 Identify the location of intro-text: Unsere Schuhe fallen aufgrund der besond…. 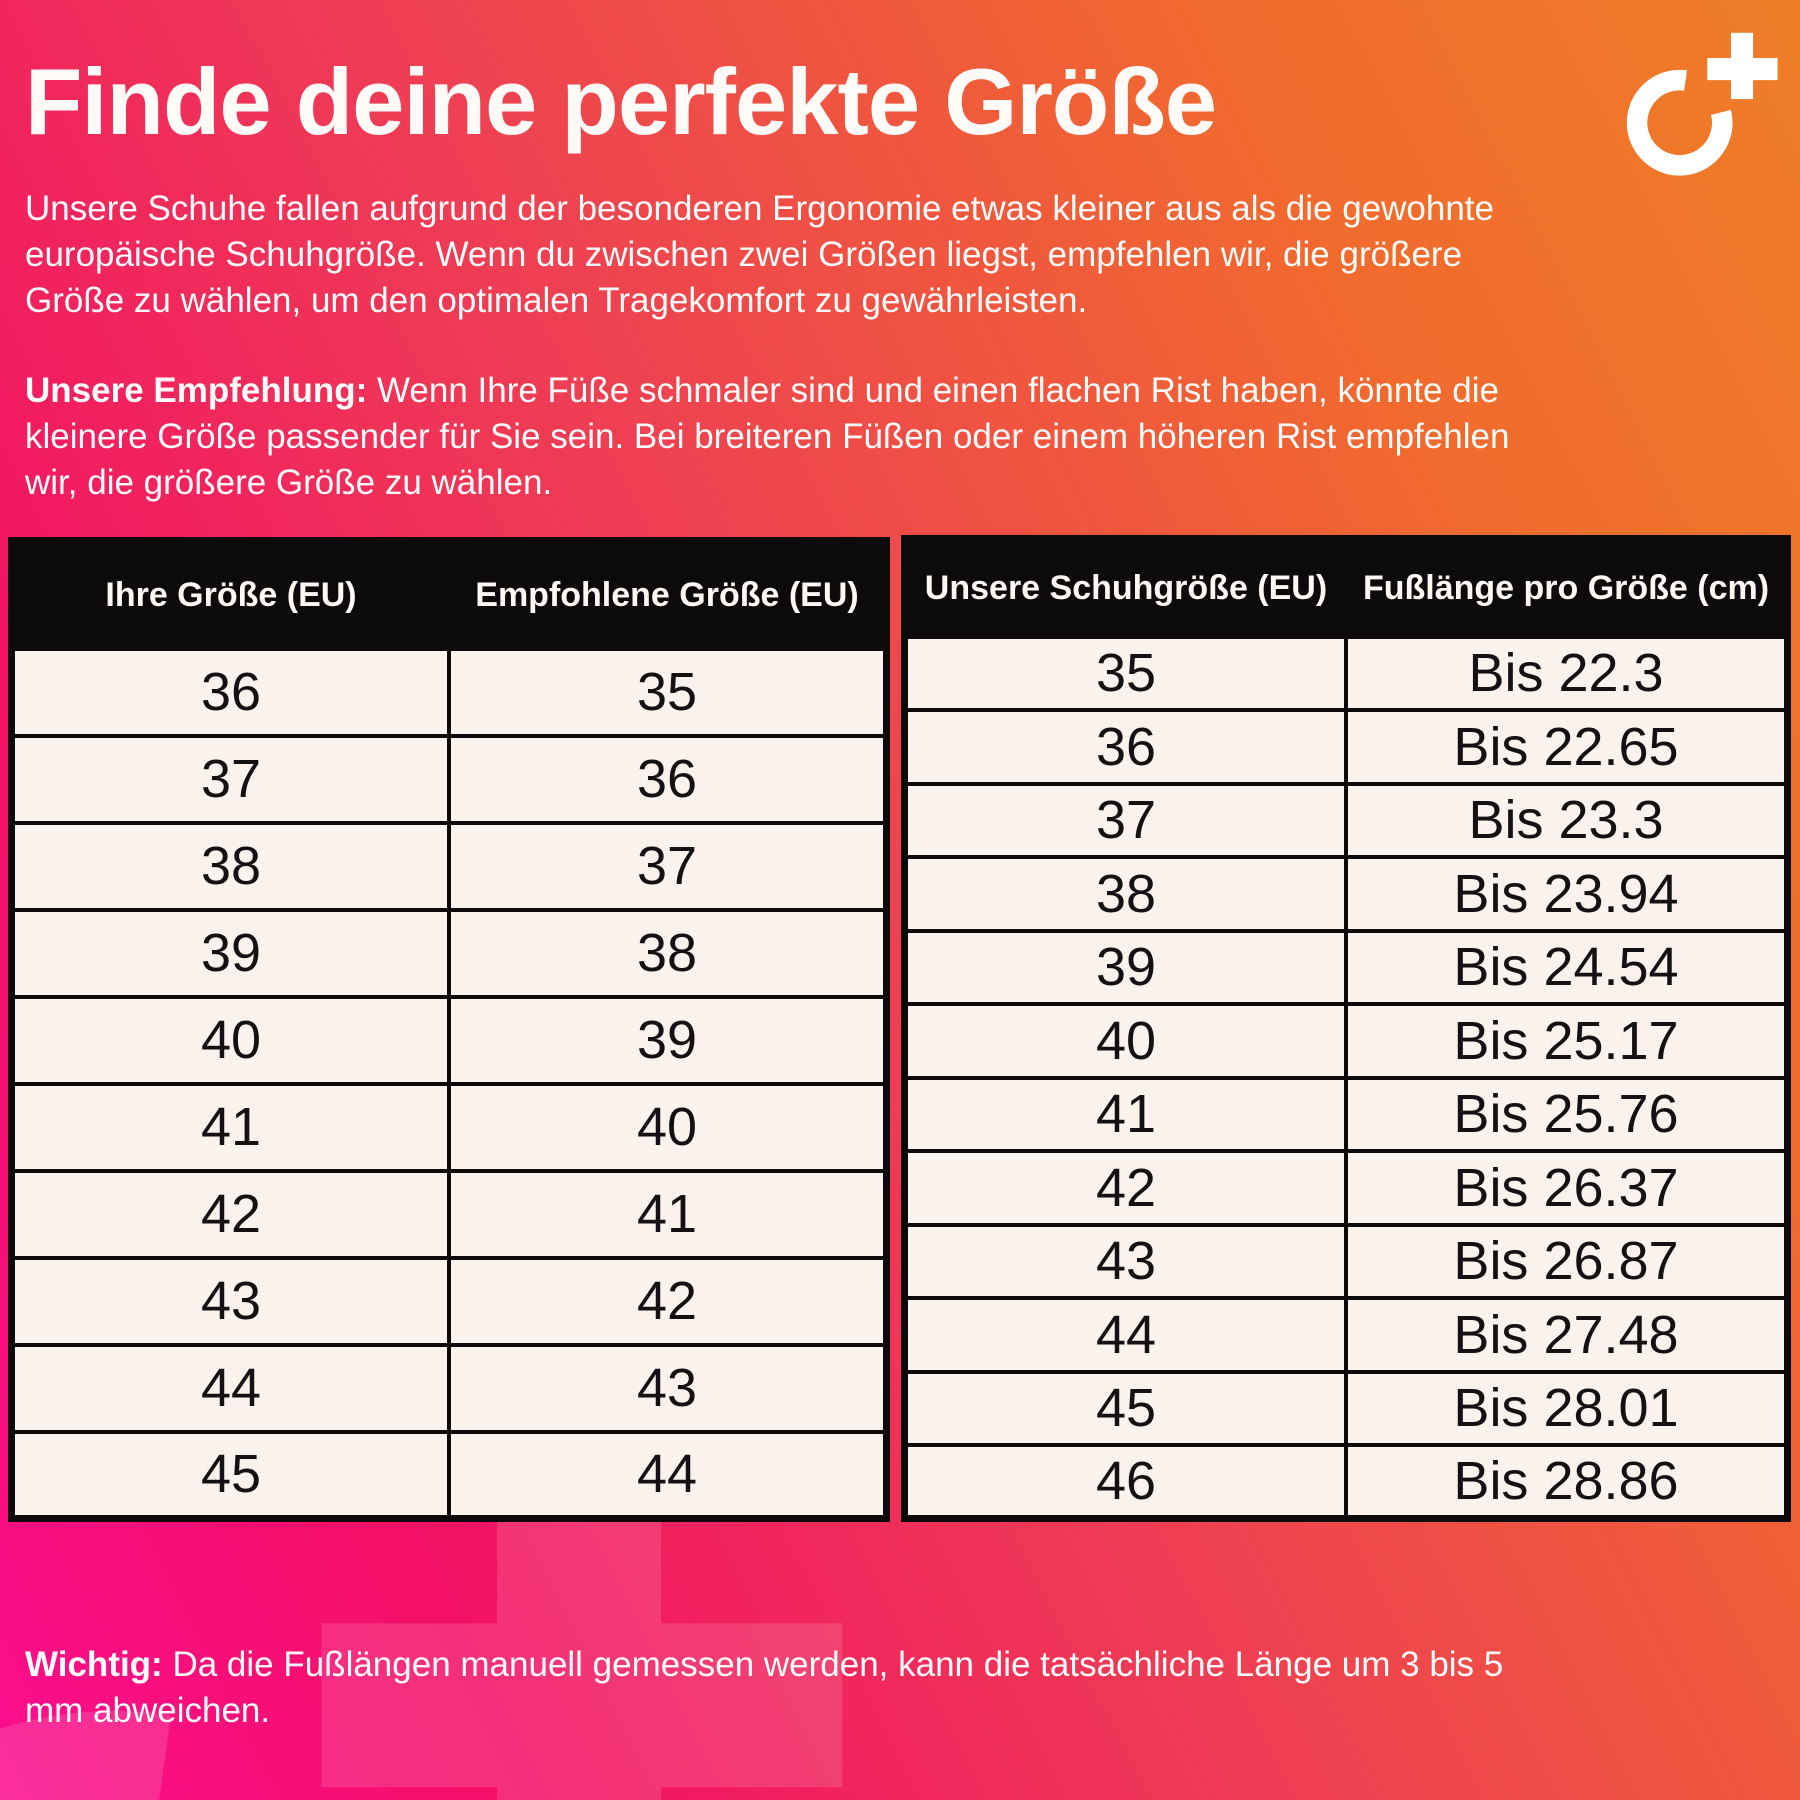
(759, 254).